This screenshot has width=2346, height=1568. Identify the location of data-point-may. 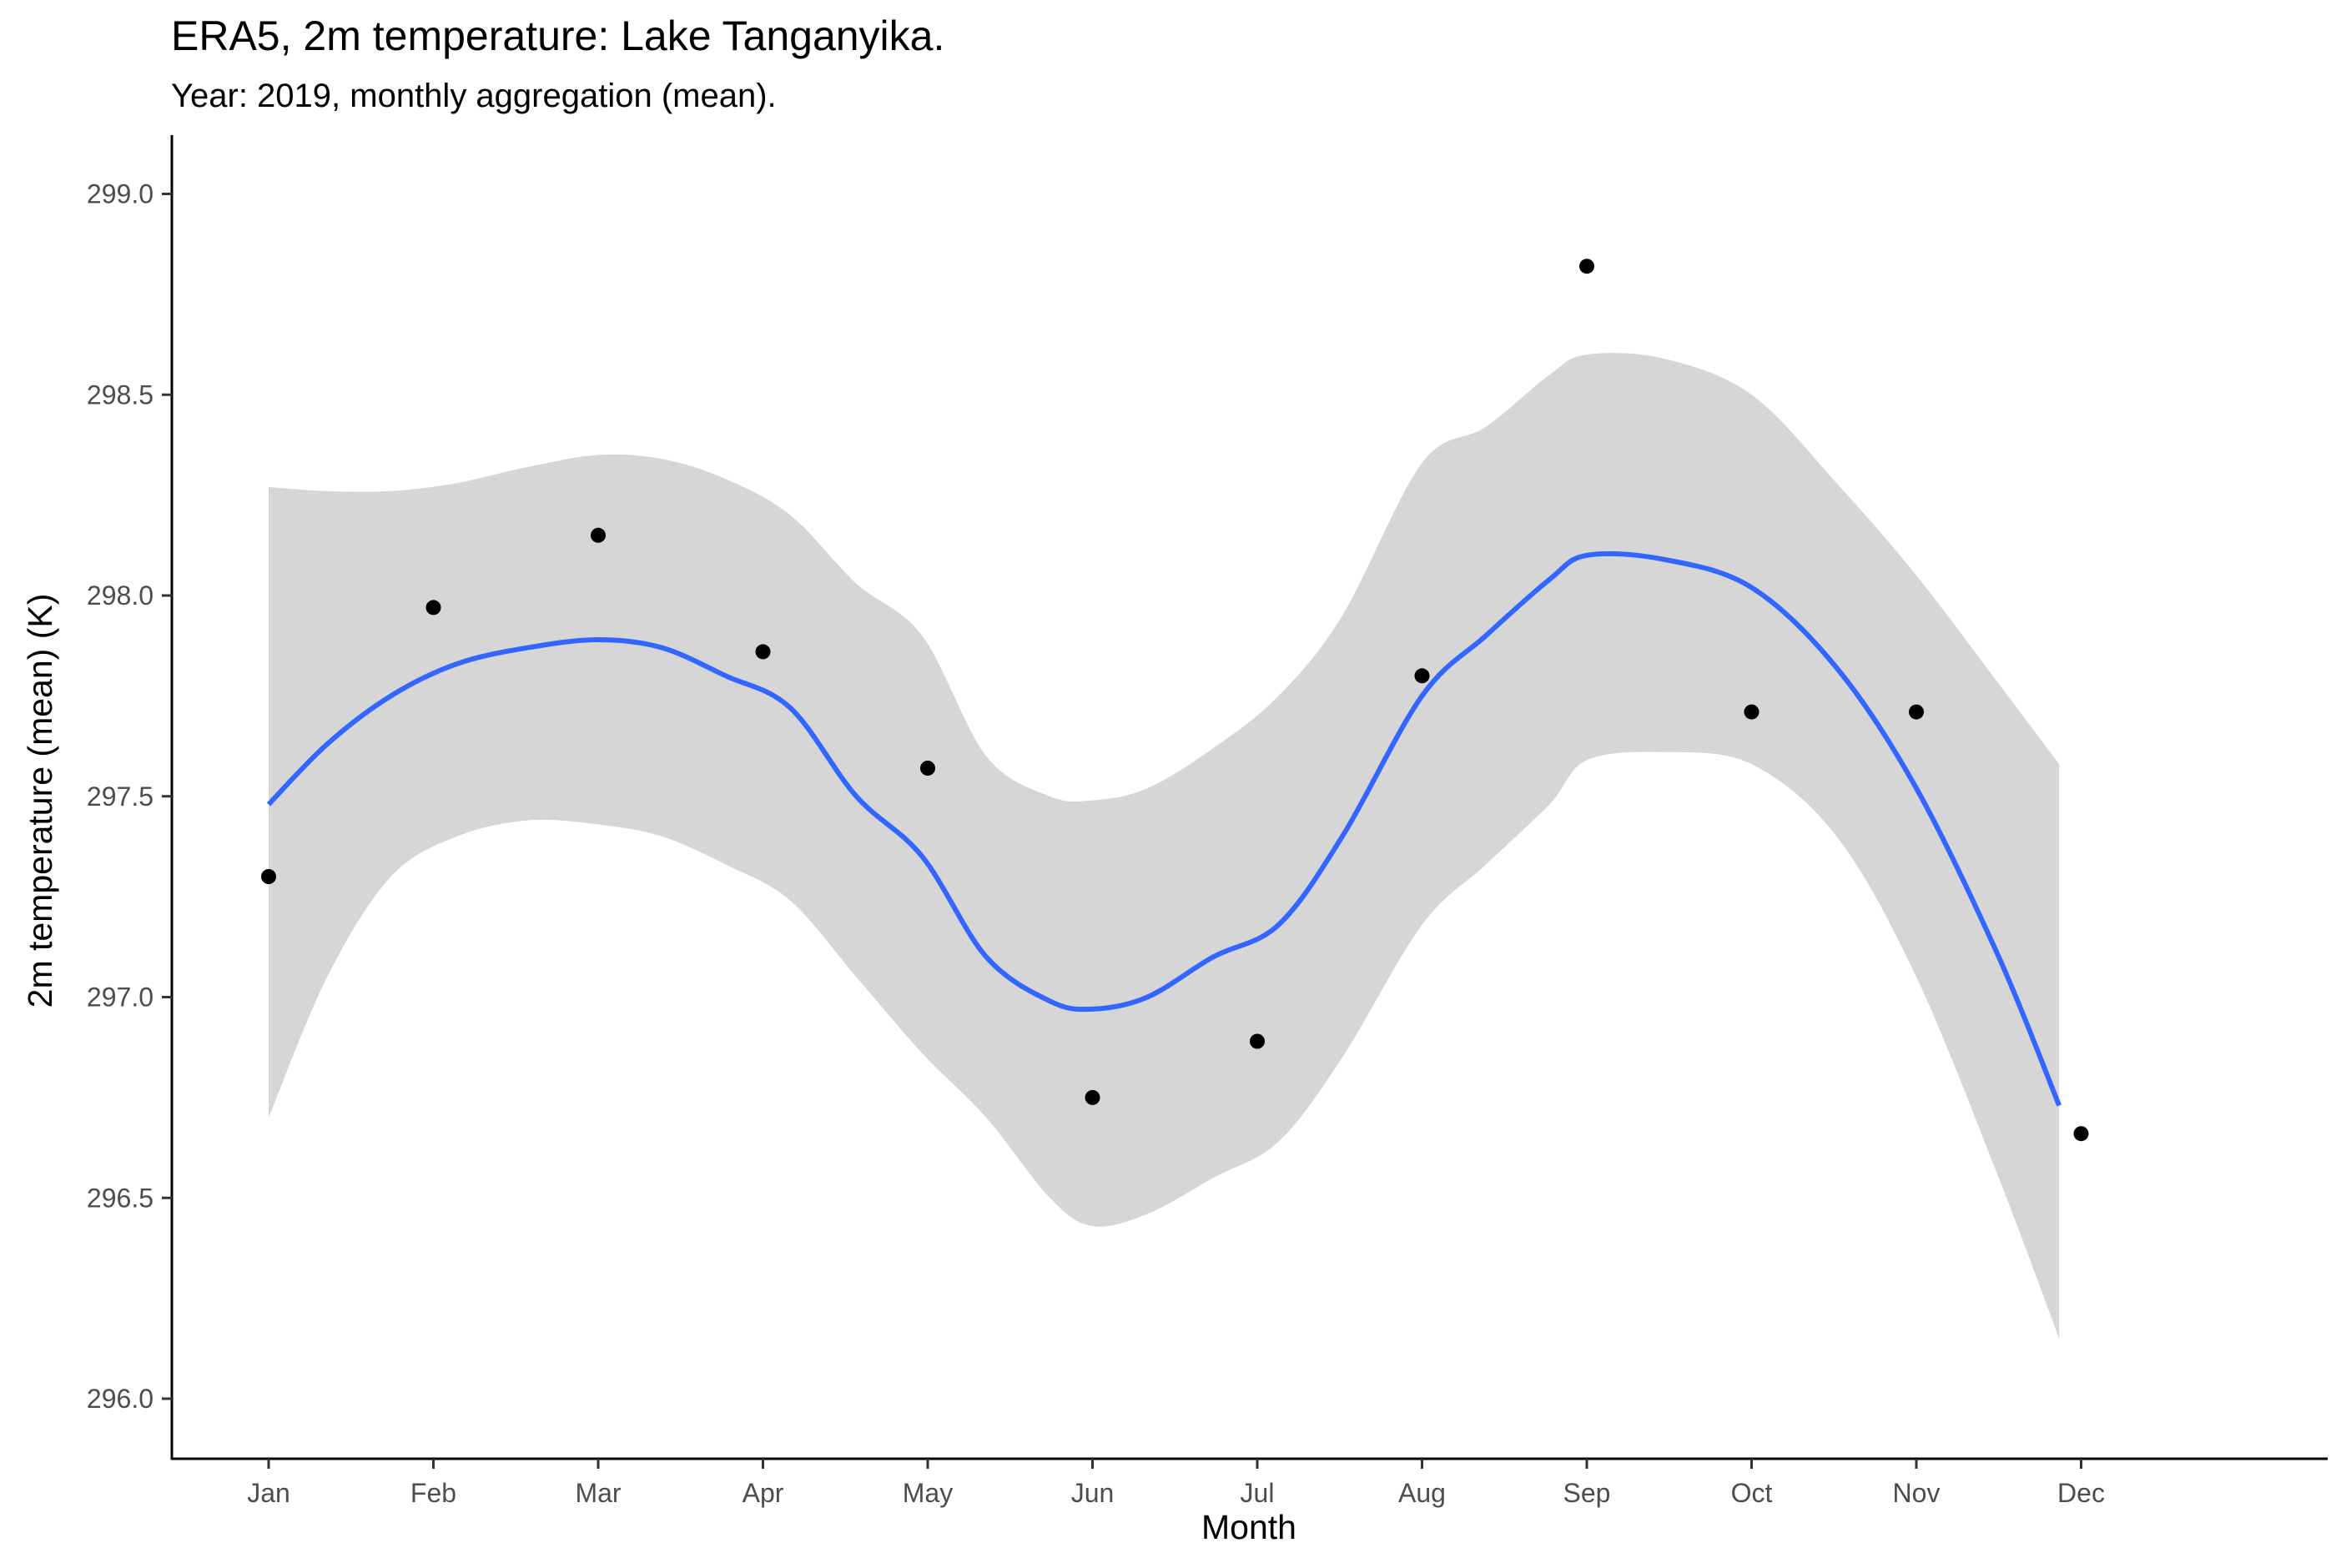
(927, 768).